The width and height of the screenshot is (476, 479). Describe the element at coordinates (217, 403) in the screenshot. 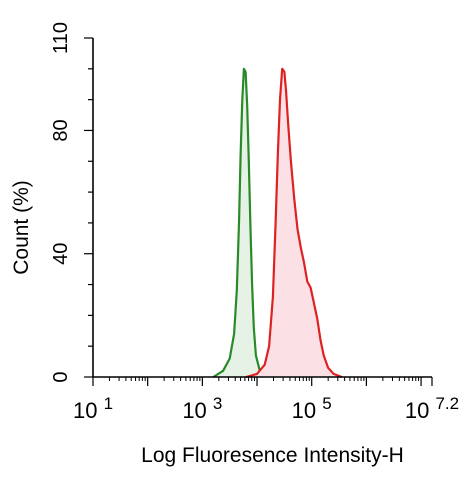

I see `x-tick-exponent: 3` at that location.